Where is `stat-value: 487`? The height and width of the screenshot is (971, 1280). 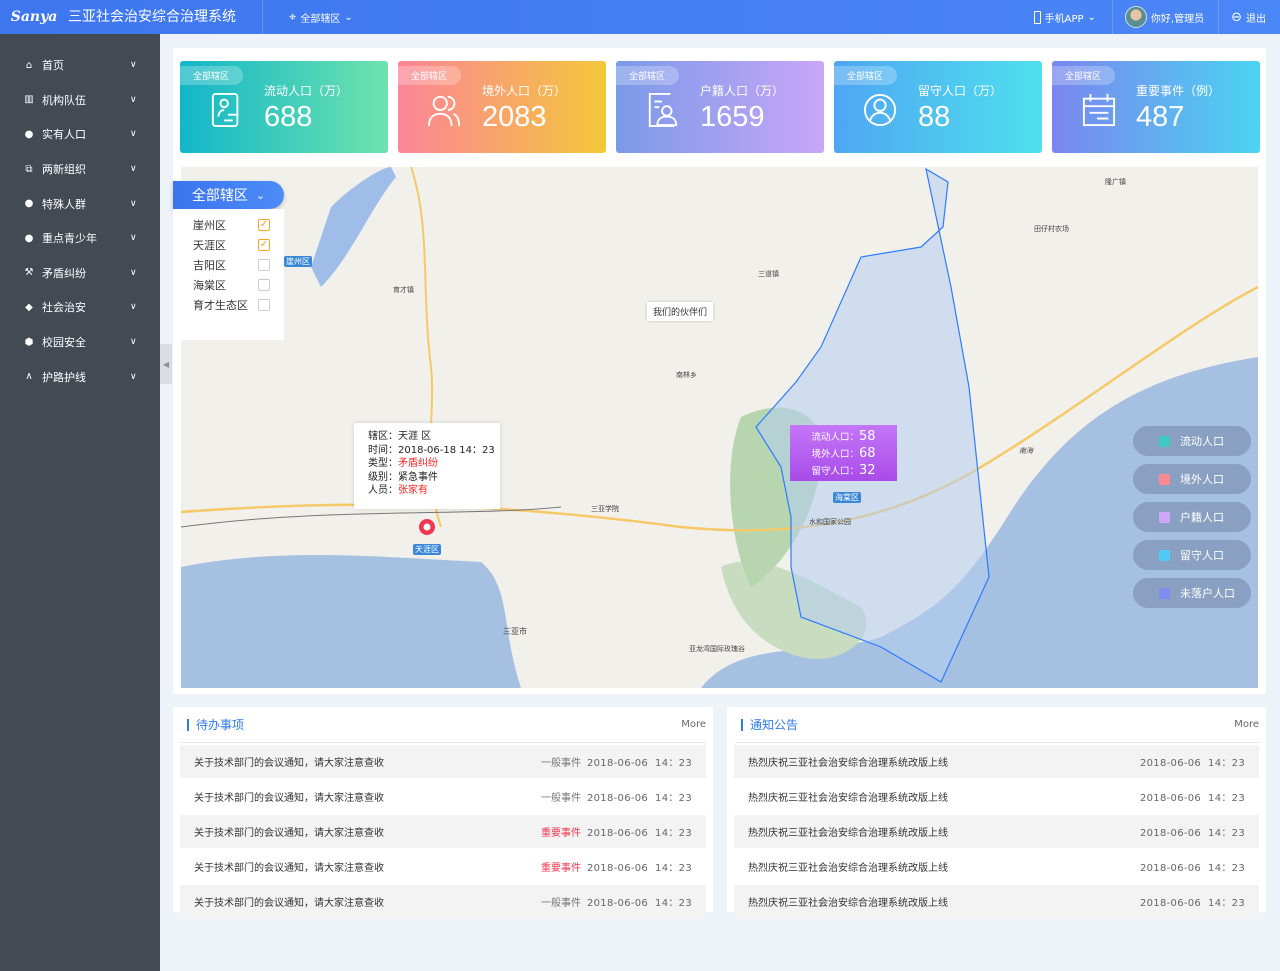
stat-value: 487 is located at coordinates (1160, 117).